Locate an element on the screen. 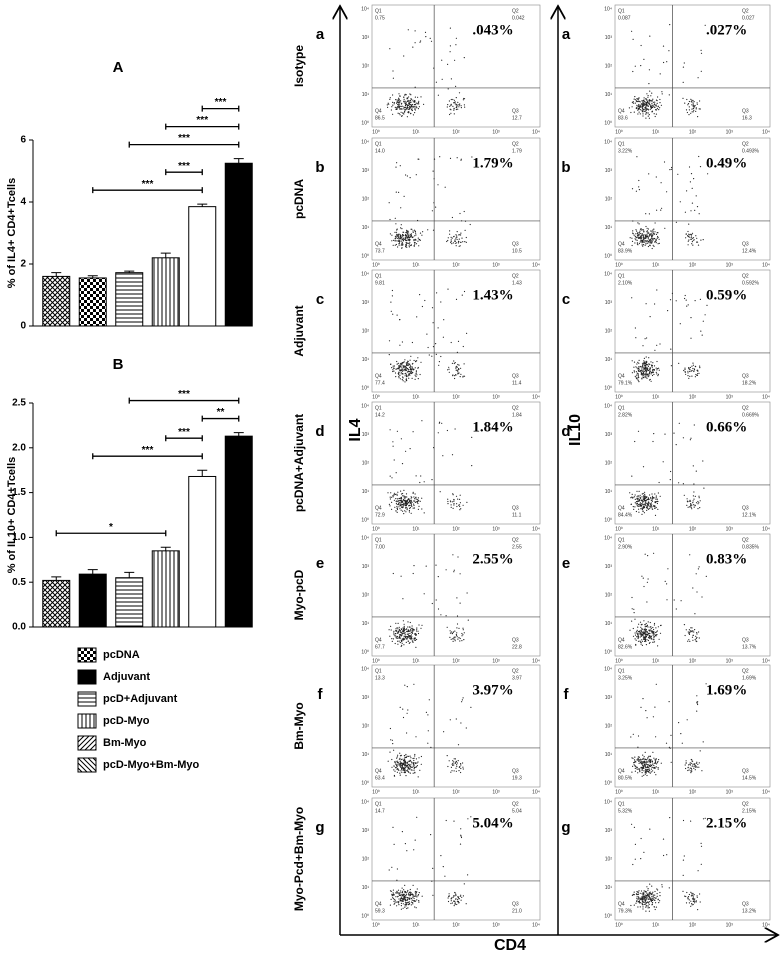 This screenshot has height=964, width=781. quadrant-name: Q2 is located at coordinates (745, 540).